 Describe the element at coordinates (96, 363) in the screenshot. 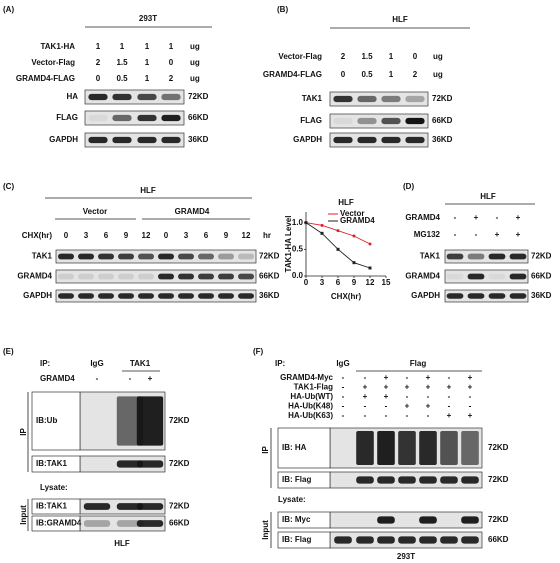

I see `column-label: IgG` at that location.